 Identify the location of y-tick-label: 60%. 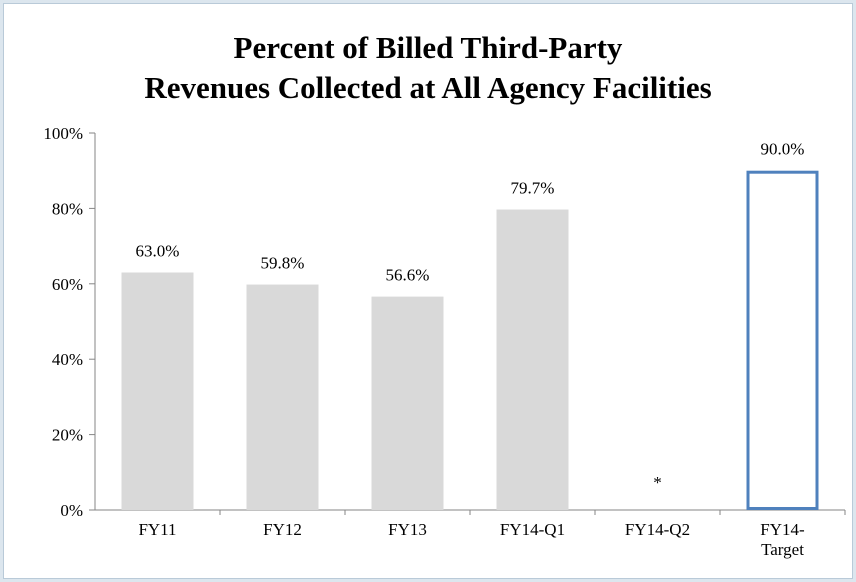
(67, 284).